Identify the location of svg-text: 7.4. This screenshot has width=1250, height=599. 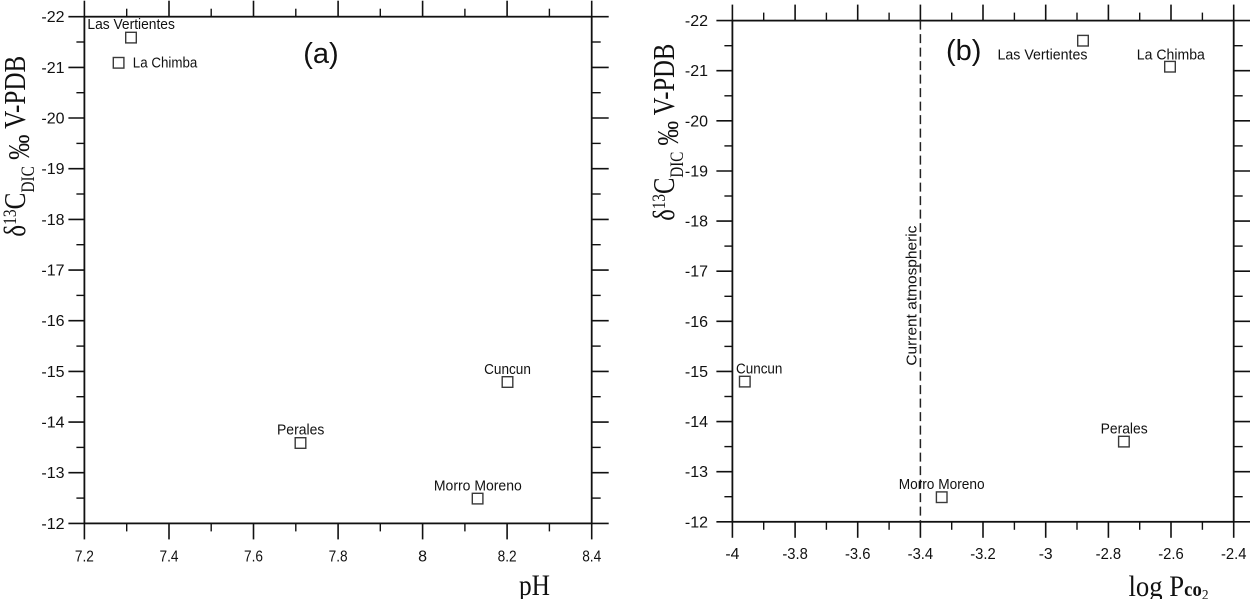
(169, 557).